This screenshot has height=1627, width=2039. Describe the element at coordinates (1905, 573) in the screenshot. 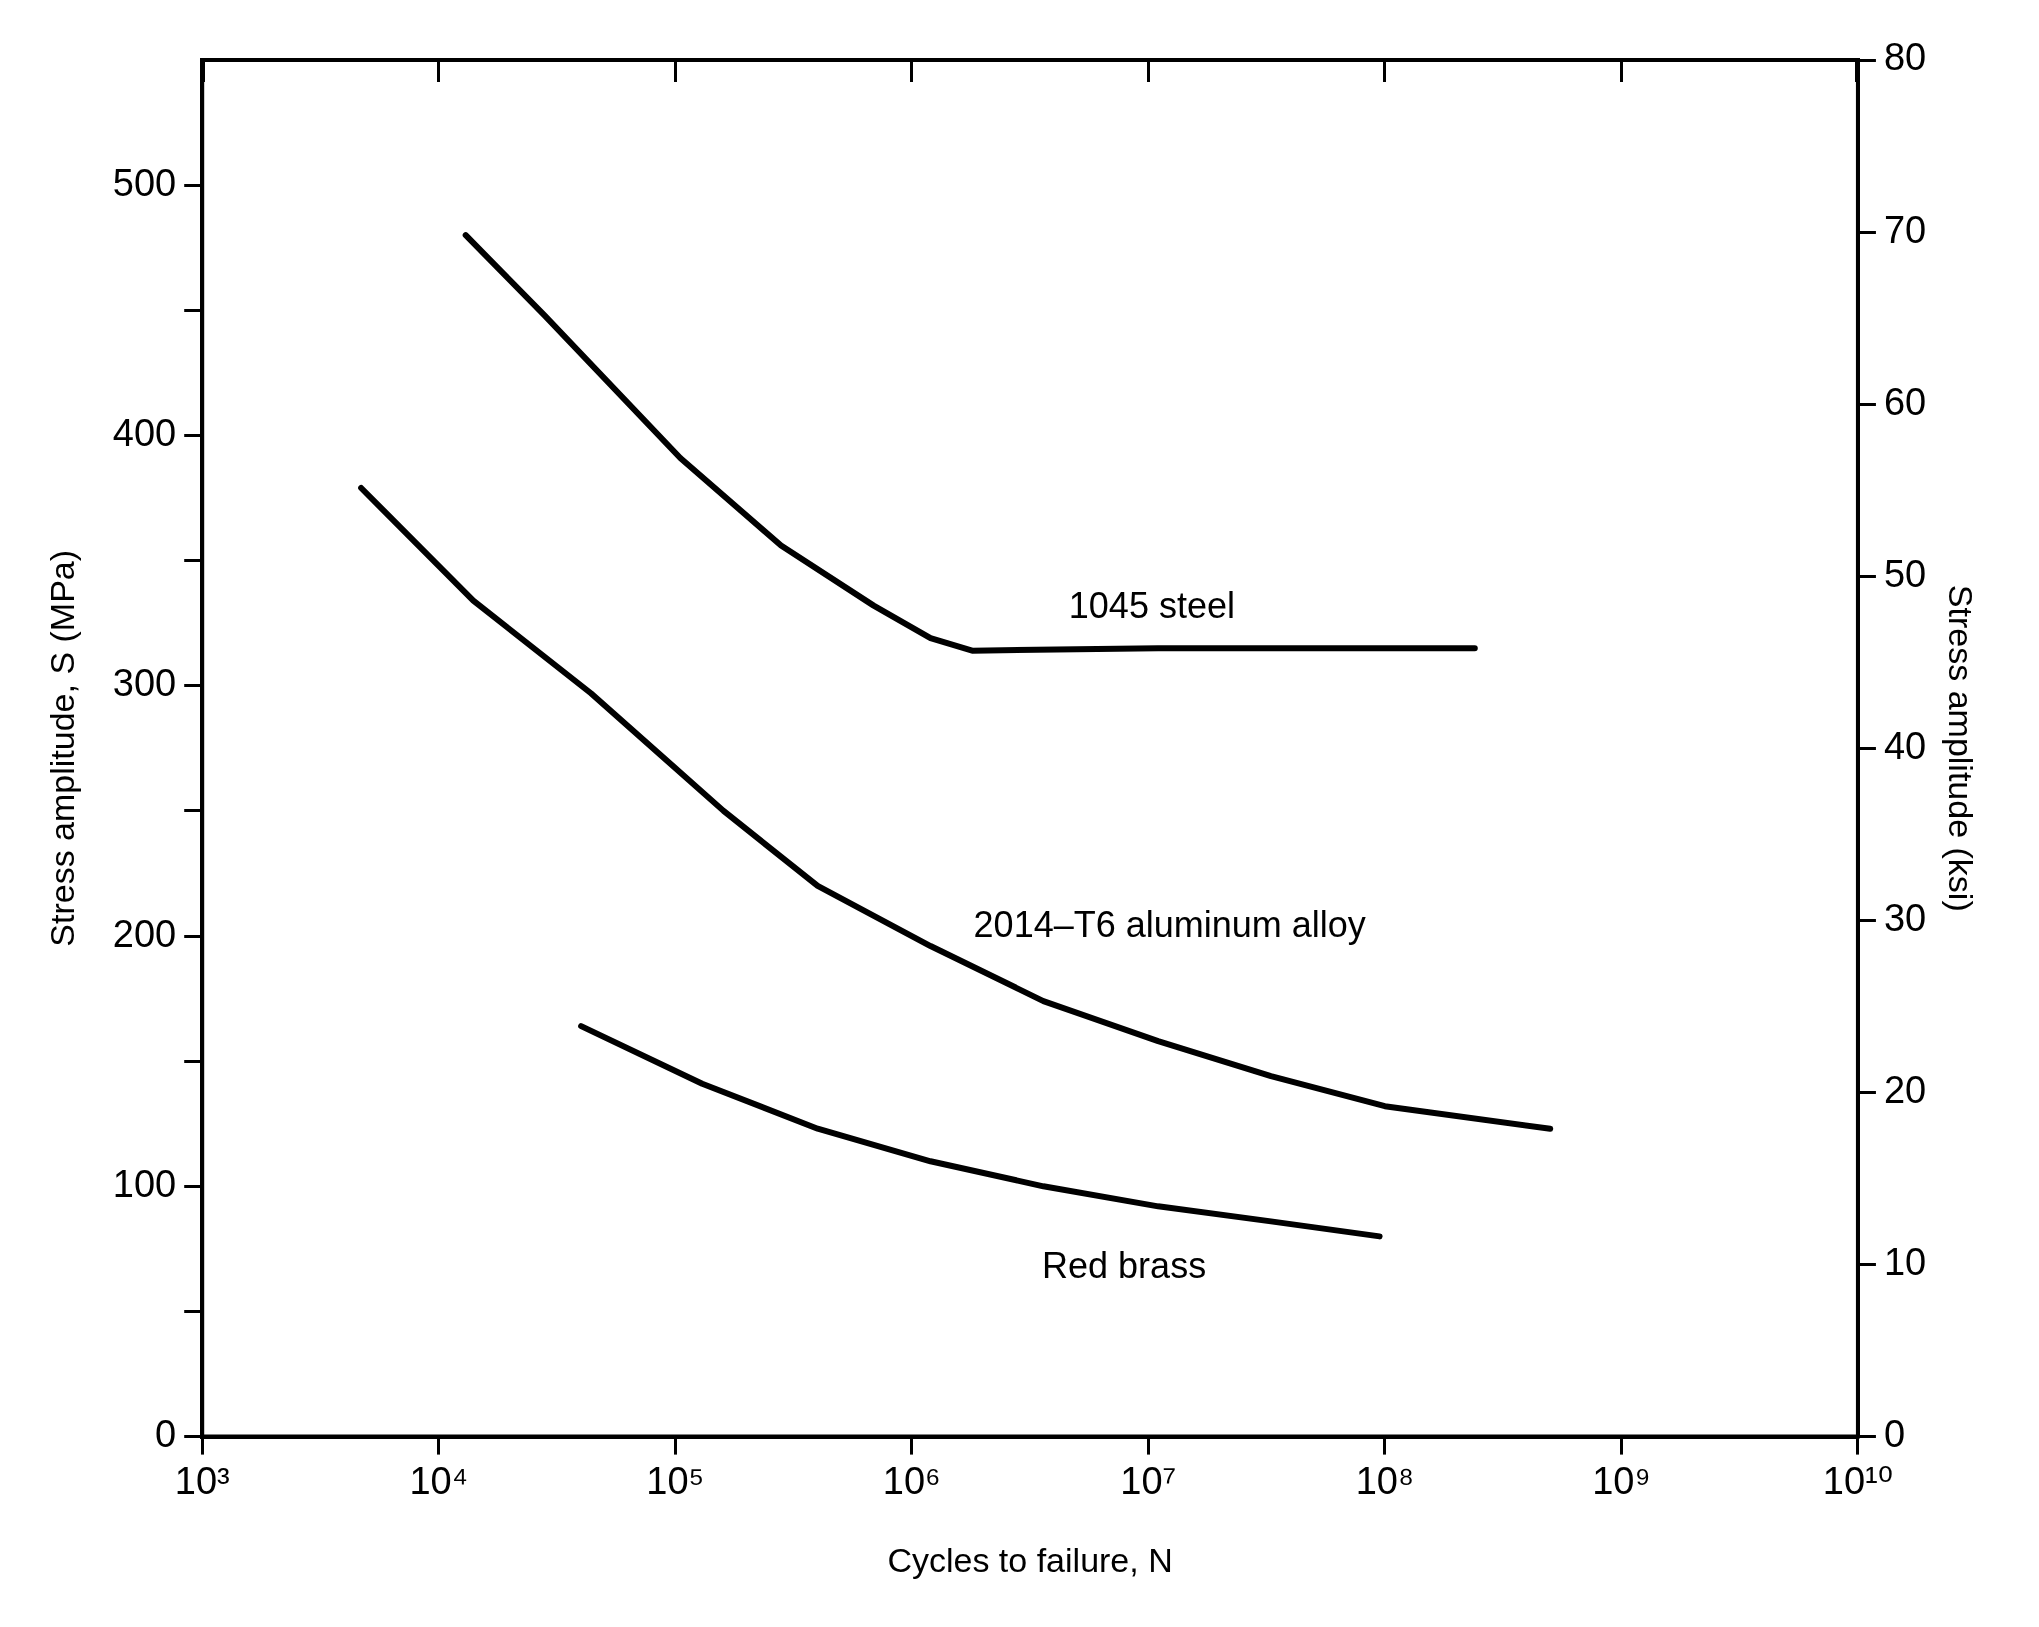

I see `y2-tick-label: 50` at that location.